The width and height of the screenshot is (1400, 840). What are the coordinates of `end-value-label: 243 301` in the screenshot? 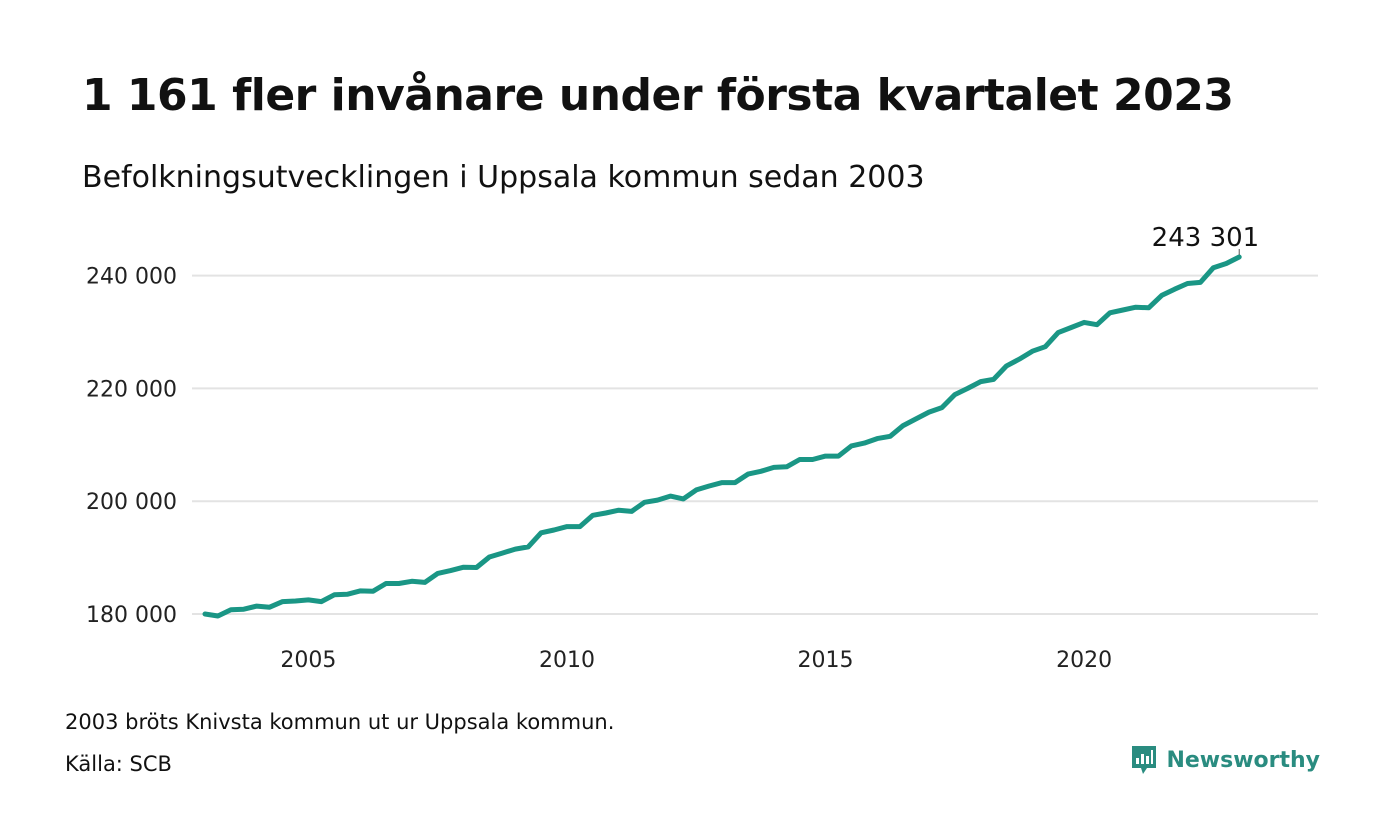 It's located at (1206, 238).